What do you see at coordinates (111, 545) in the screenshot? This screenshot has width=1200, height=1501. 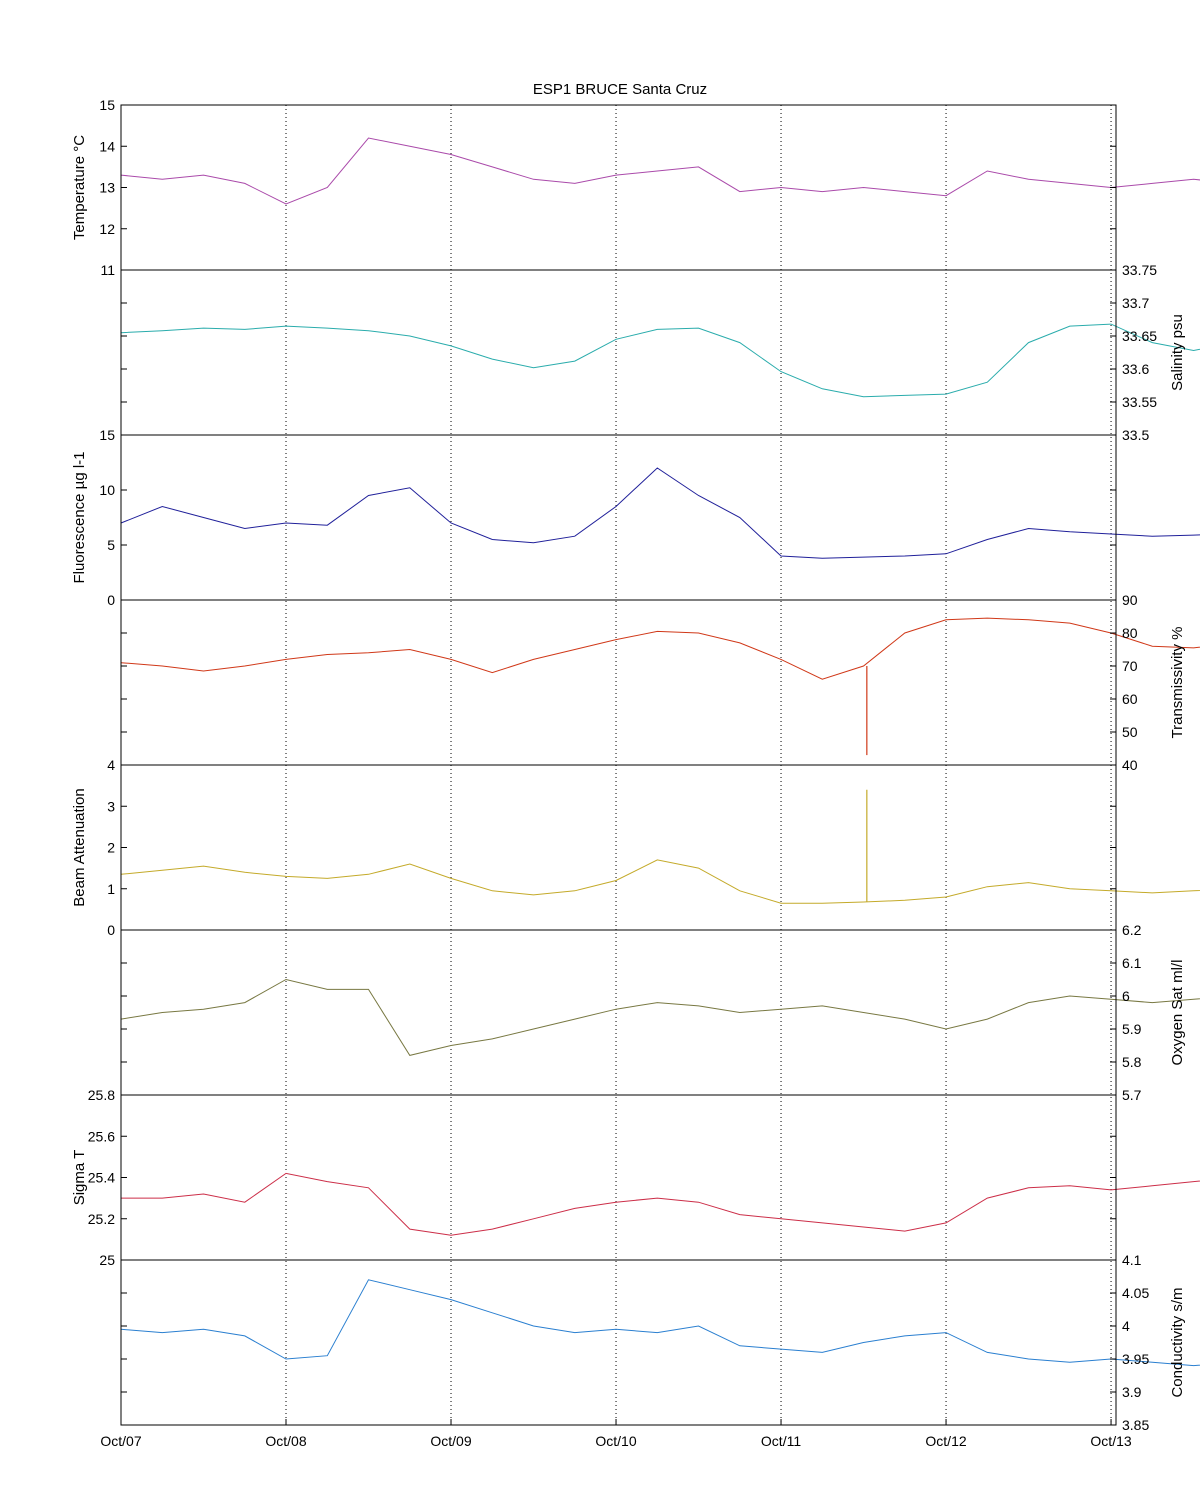 I see `fluorescence-ytick-label: 5` at bounding box center [111, 545].